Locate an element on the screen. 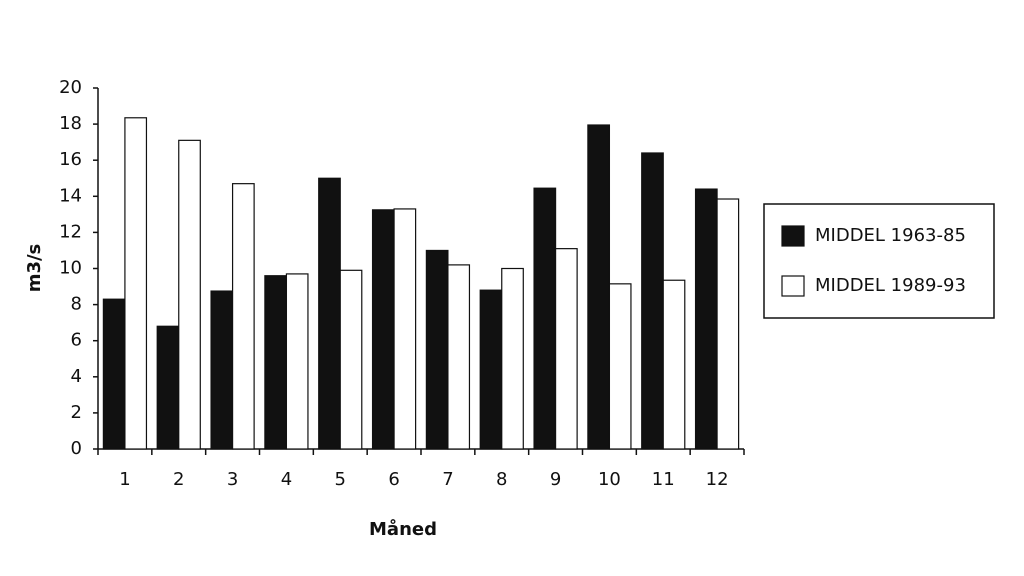  y-tick-label: 10 is located at coordinates (70, 268).